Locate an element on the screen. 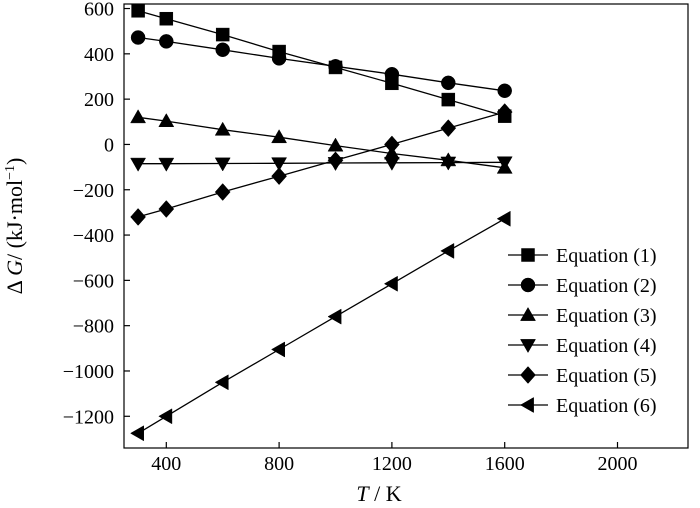 Image resolution: width=700 pixels, height=508 pixels. y-tick-label: 400 is located at coordinates (99, 55).